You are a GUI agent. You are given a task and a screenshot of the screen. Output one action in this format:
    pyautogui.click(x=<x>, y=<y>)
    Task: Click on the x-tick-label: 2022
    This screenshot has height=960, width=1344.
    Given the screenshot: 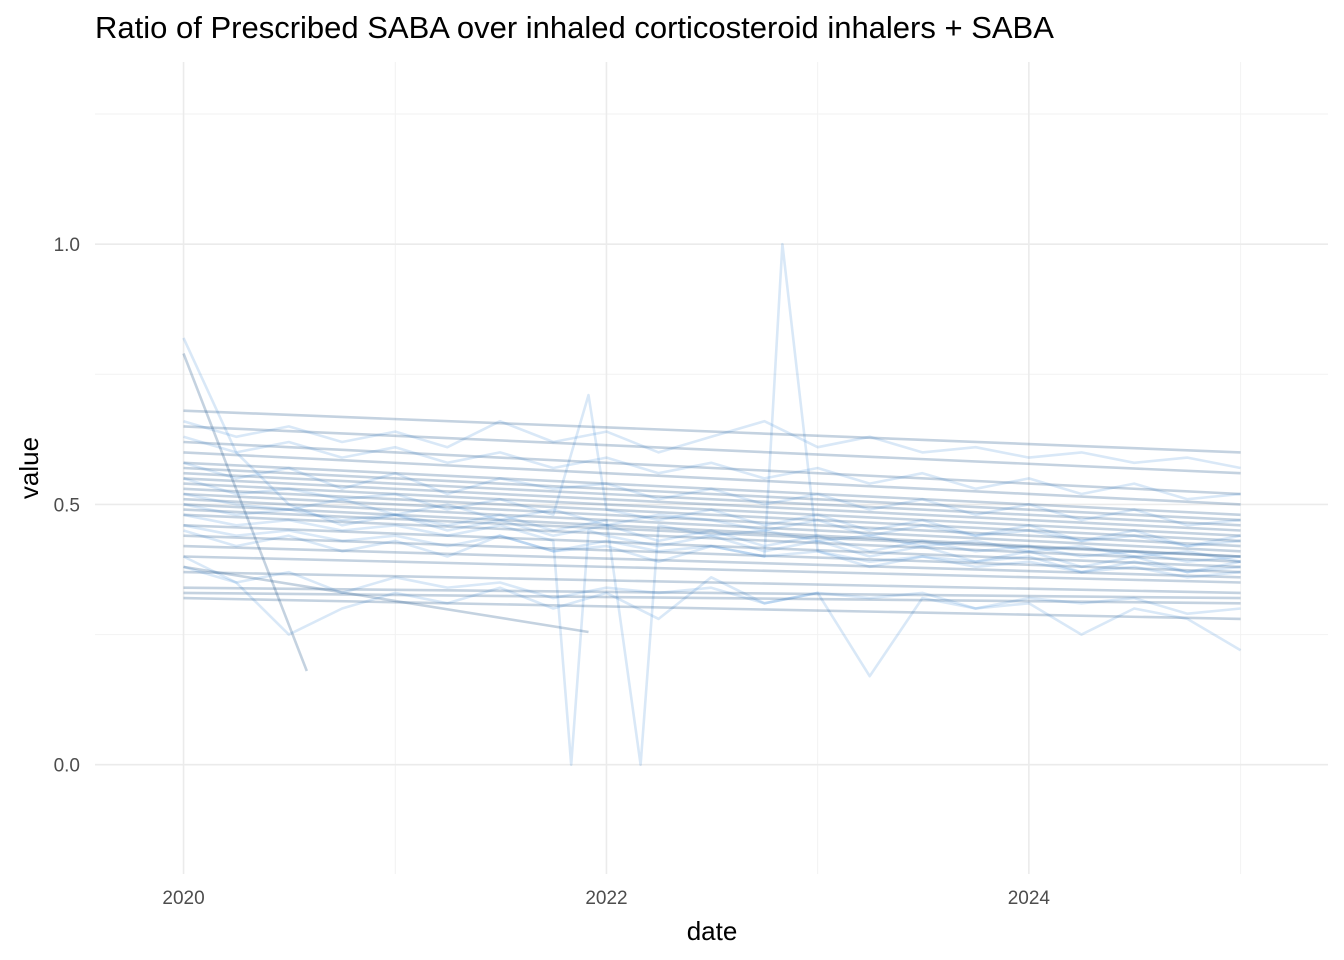 What is the action you would take?
    pyautogui.click(x=606, y=898)
    